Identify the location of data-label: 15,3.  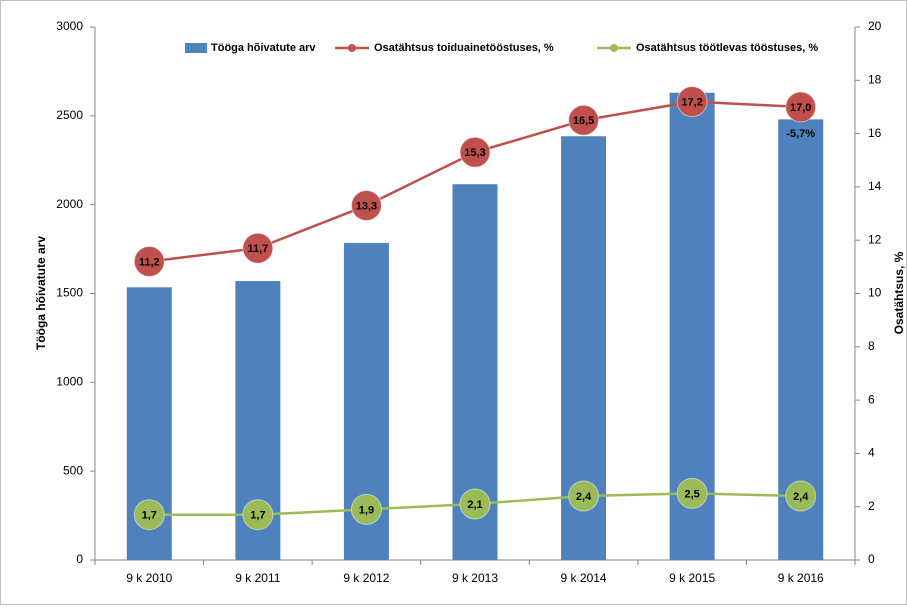
(474, 153).